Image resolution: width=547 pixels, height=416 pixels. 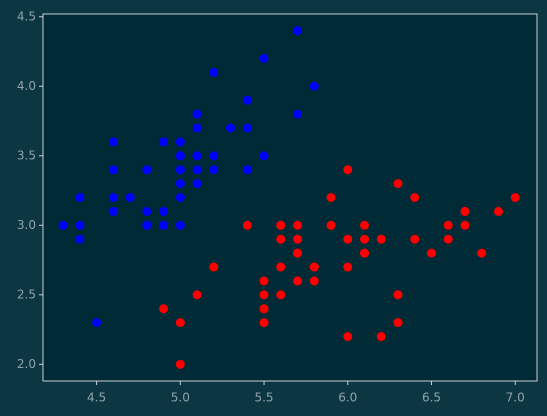 What do you see at coordinates (26, 86) in the screenshot?
I see `y-tick-label: 4.0` at bounding box center [26, 86].